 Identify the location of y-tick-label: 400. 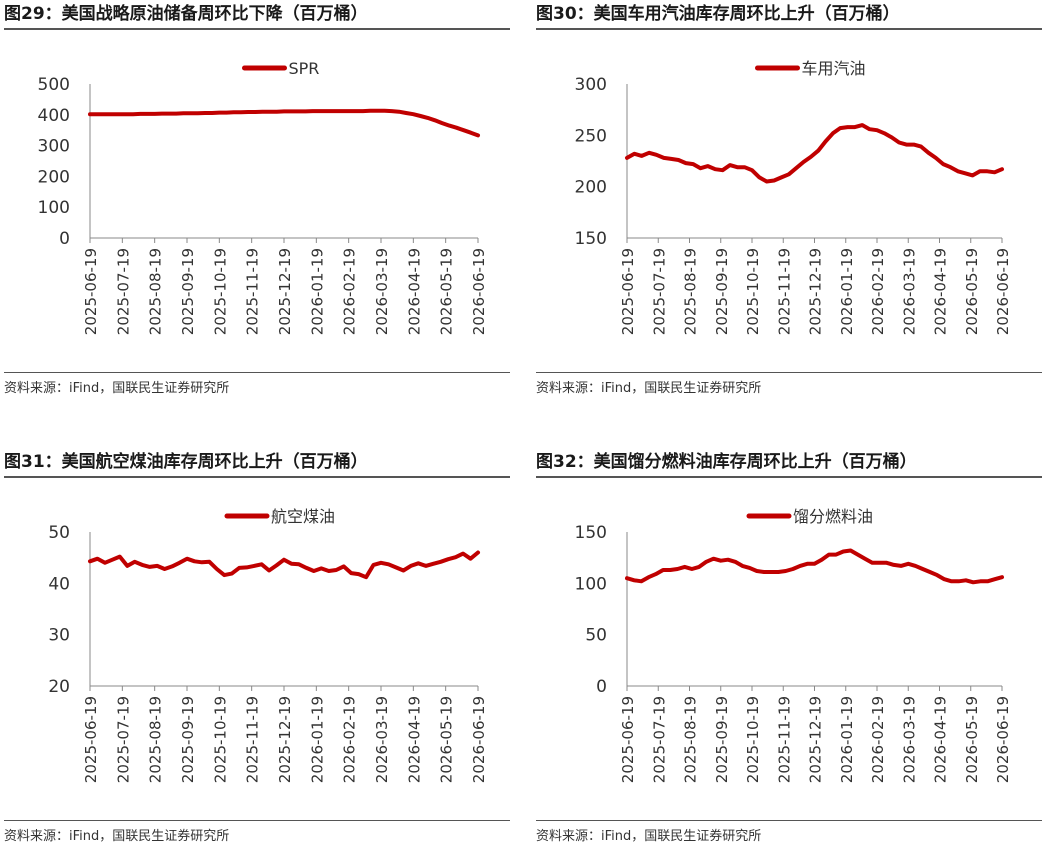
(54, 116).